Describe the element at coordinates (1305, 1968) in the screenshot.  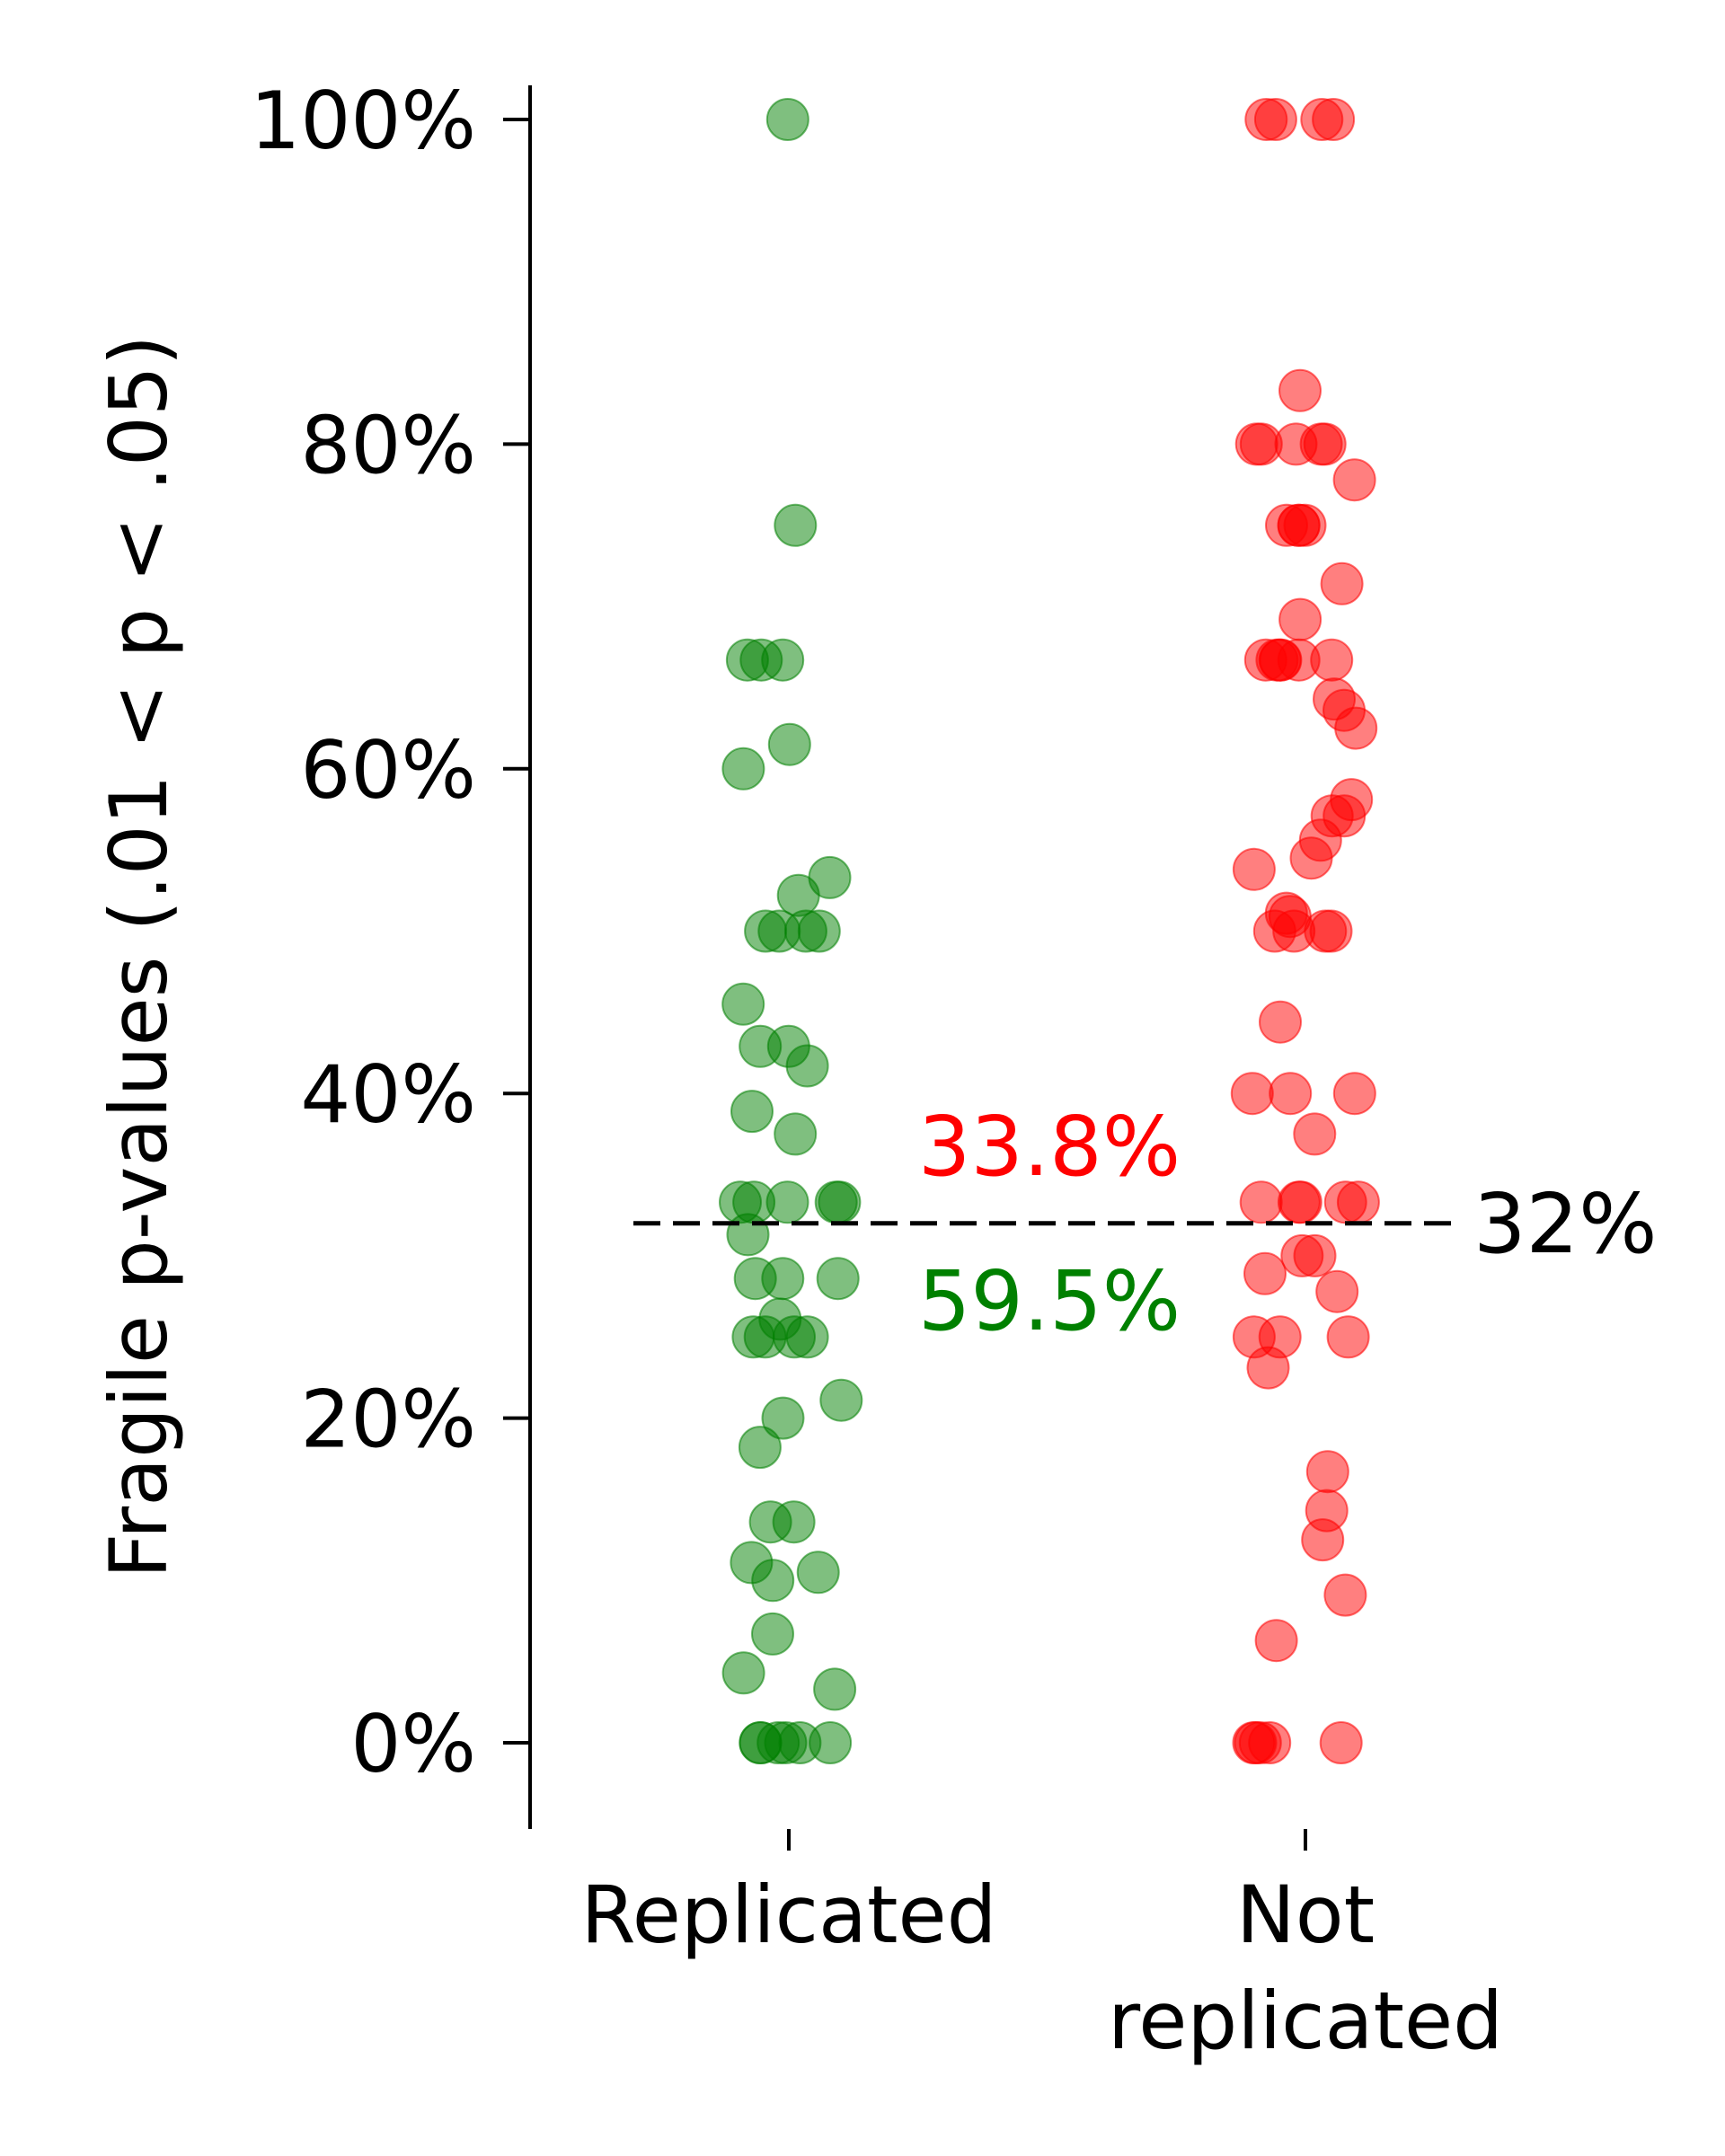
I see `x-tick-label: Not replicated` at that location.